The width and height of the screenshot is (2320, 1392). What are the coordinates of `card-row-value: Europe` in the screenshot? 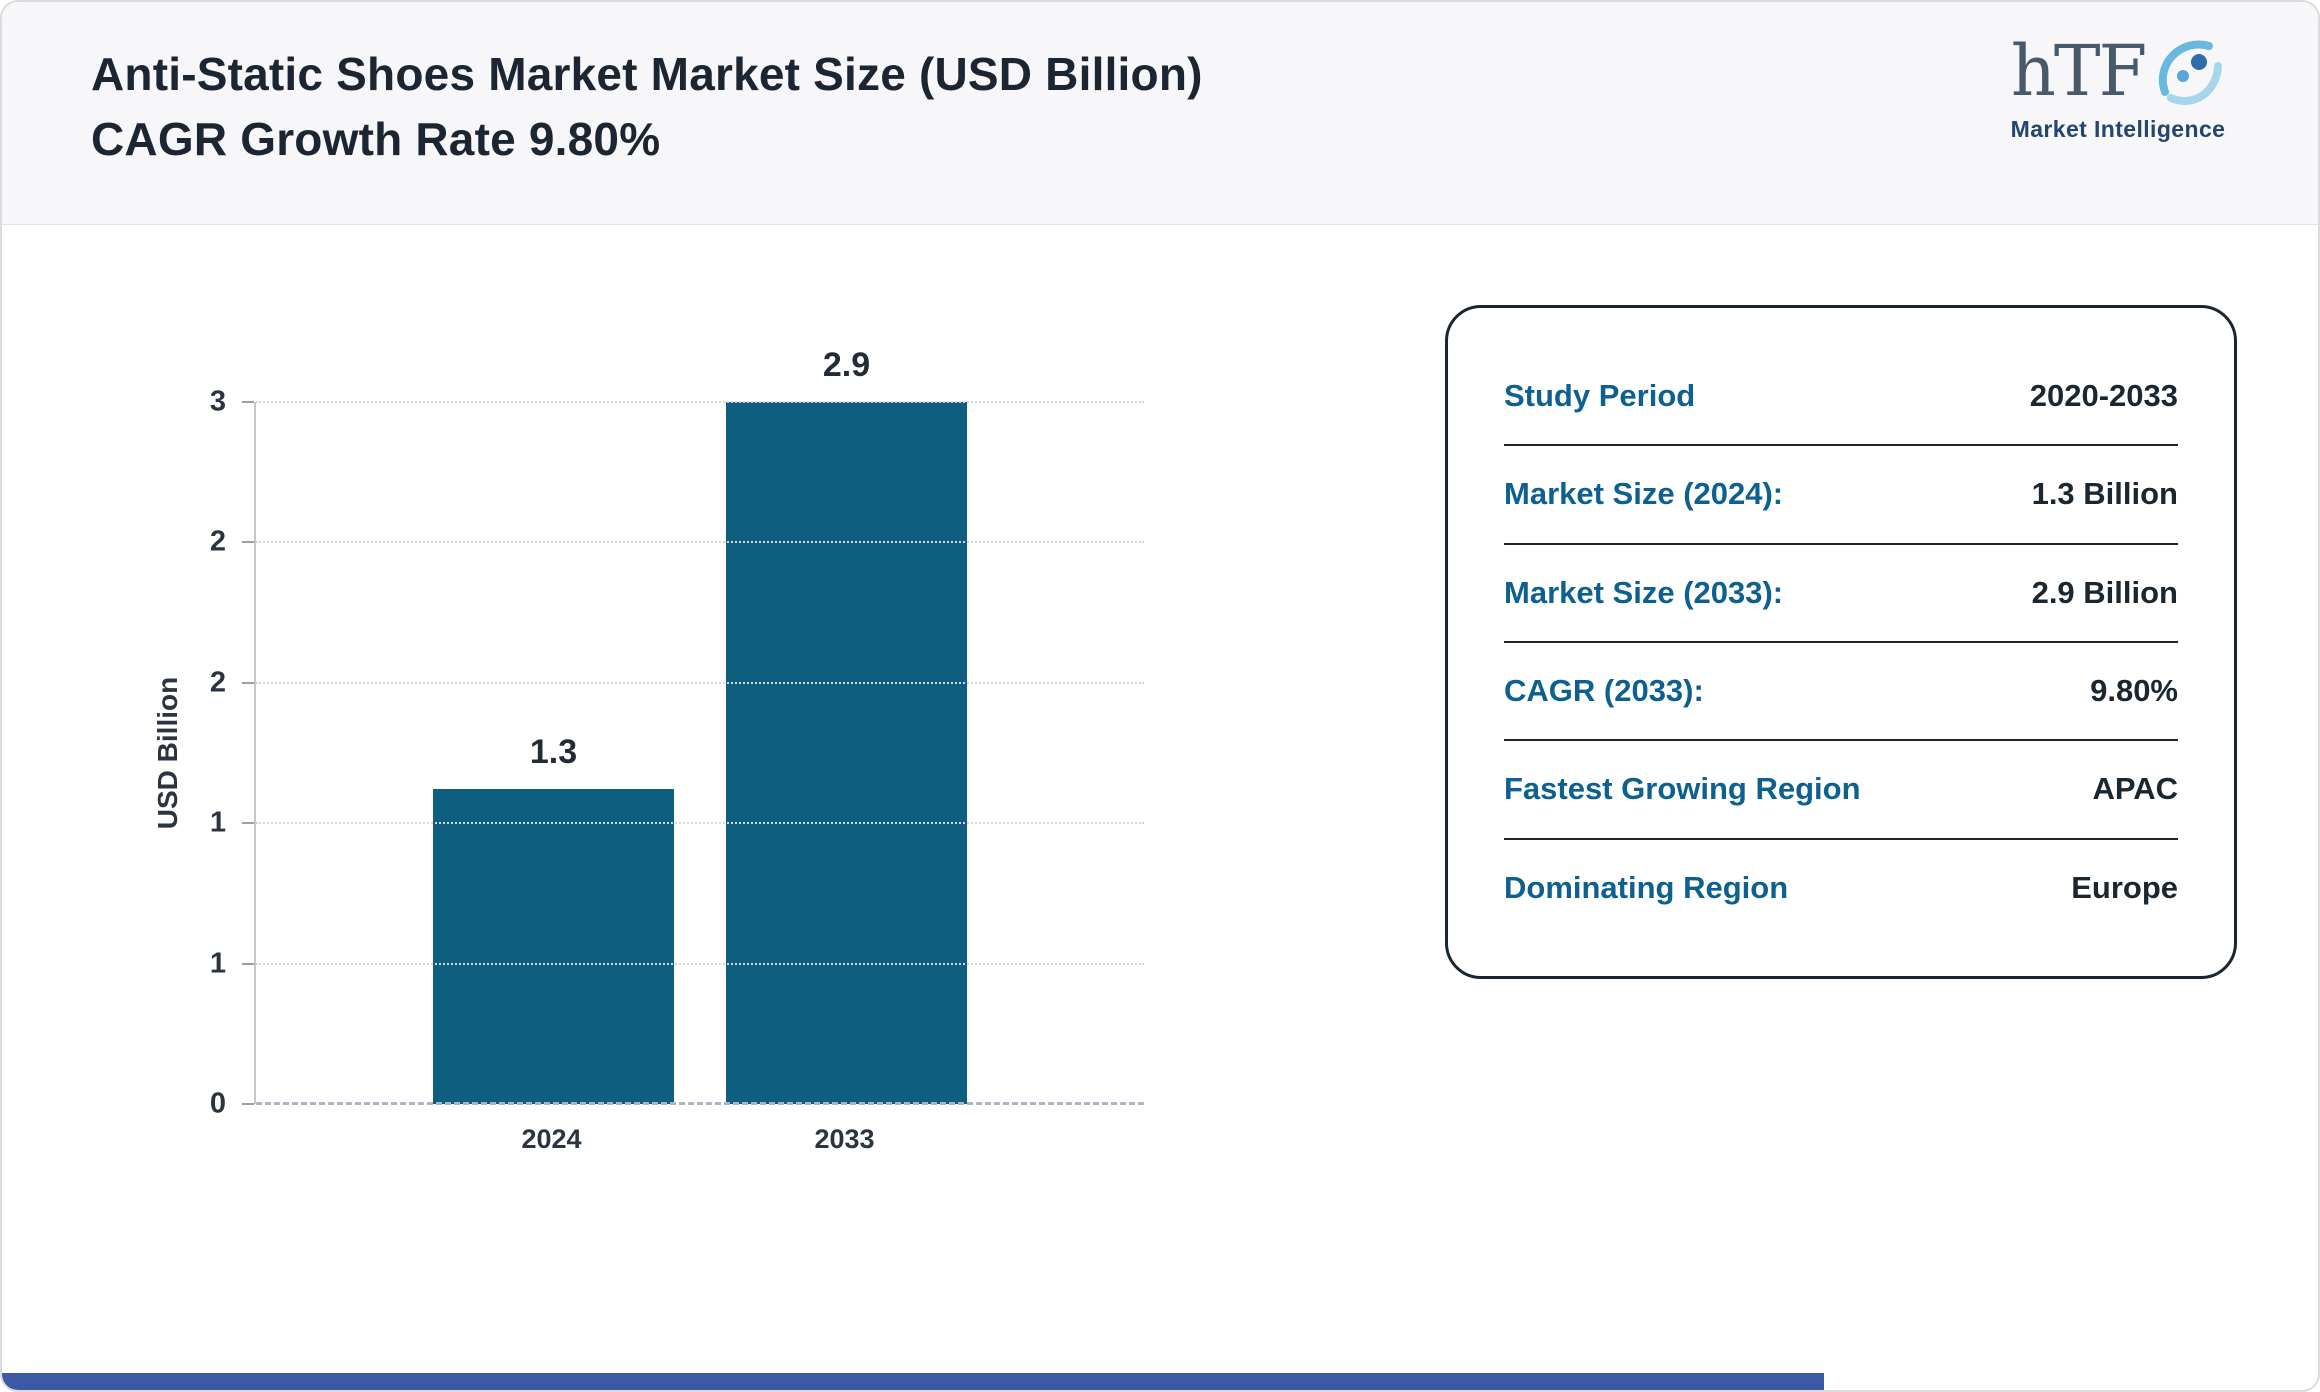 It's located at (2124, 887).